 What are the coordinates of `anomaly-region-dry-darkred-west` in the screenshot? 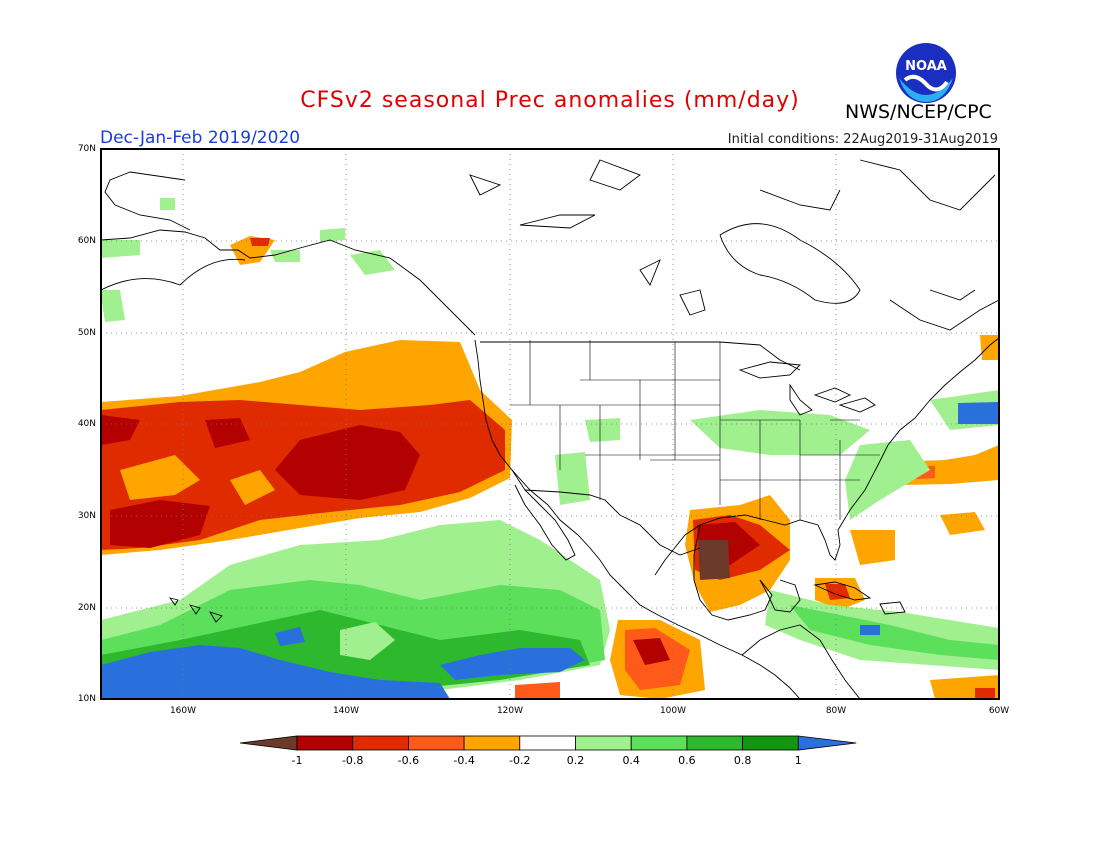 It's located at (120, 430).